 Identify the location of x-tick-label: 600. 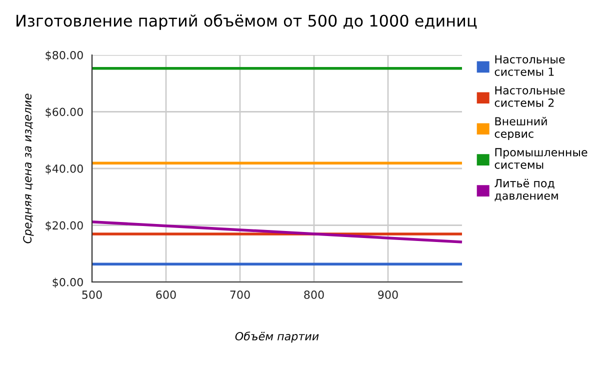
(166, 294).